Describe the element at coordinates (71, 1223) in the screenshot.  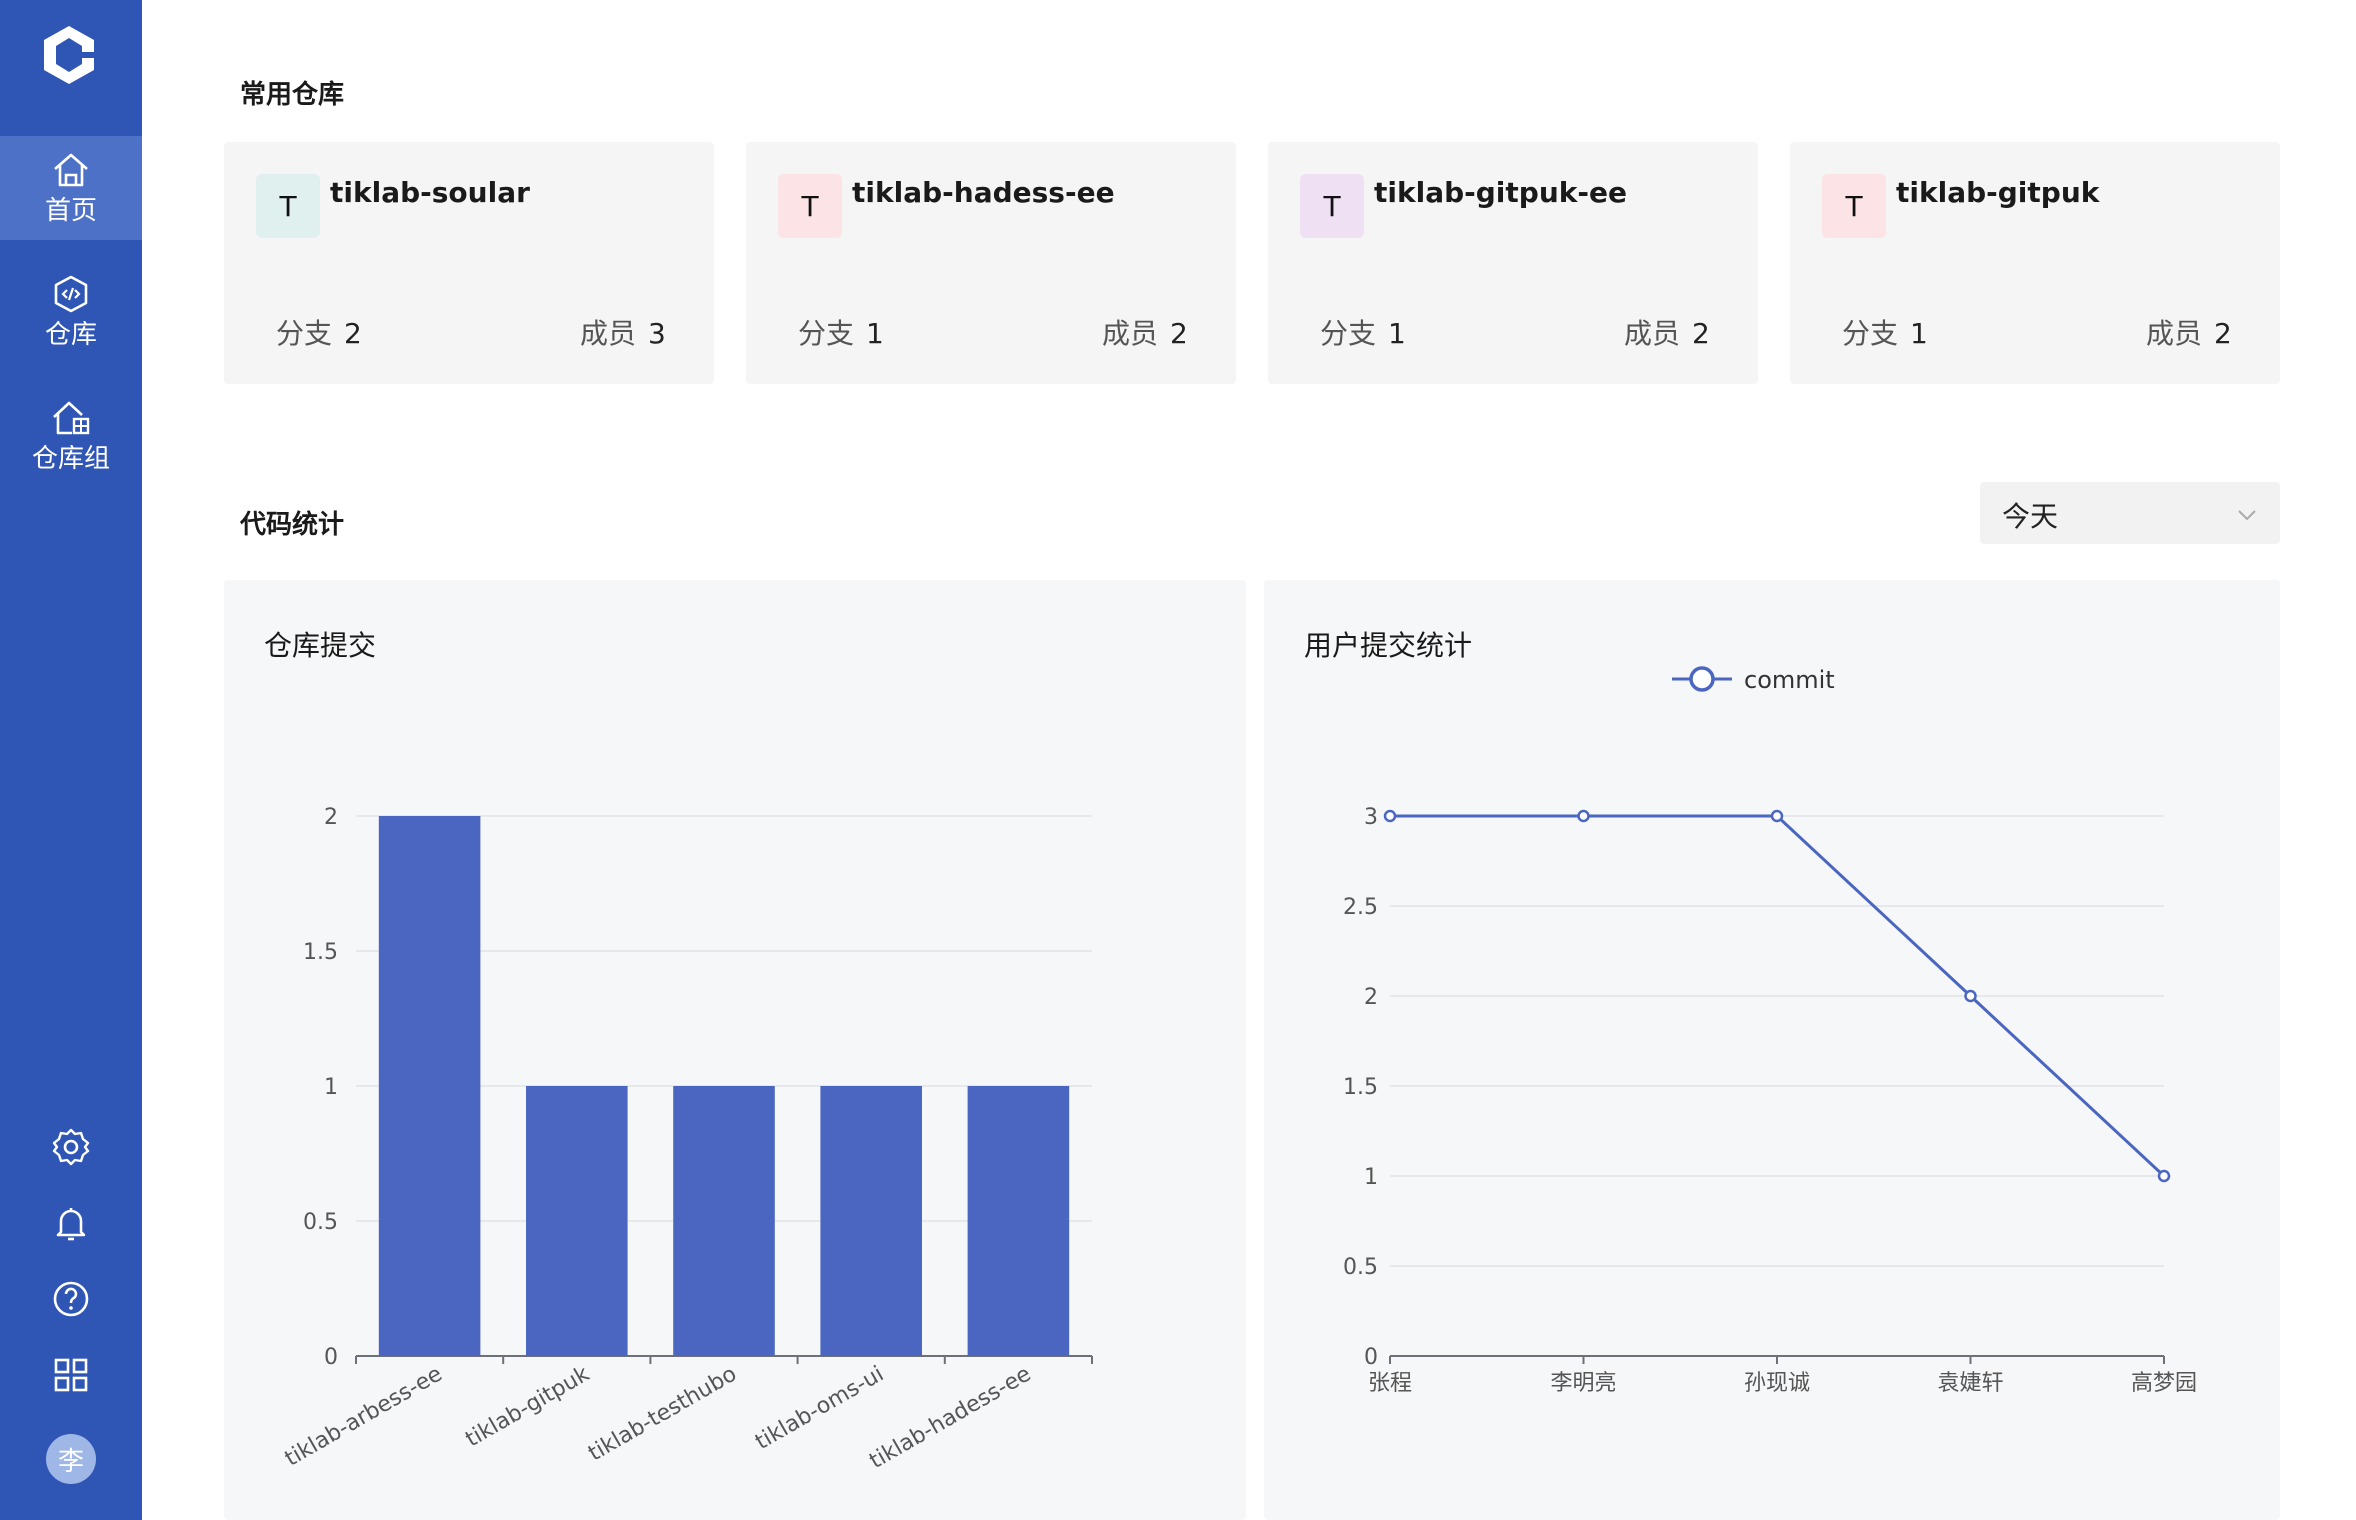
I see `bell-icon` at that location.